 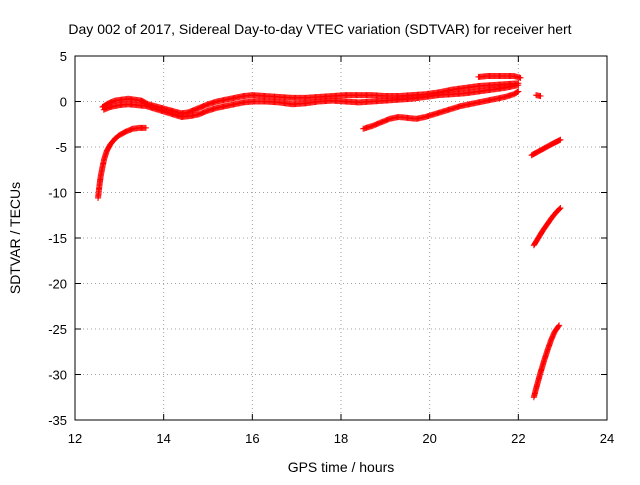 What do you see at coordinates (518, 438) in the screenshot?
I see `x-tick-label: 22` at bounding box center [518, 438].